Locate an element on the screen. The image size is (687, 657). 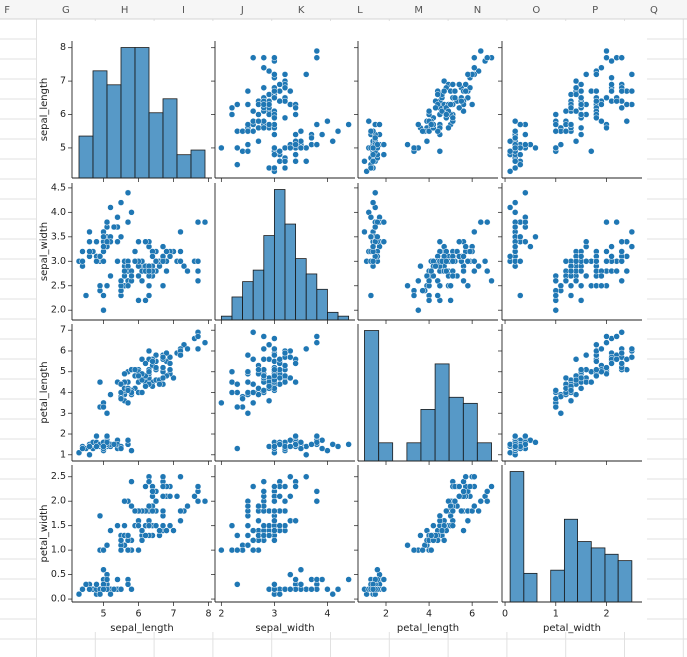
x-axis-label: sepal_length is located at coordinates (142, 628).